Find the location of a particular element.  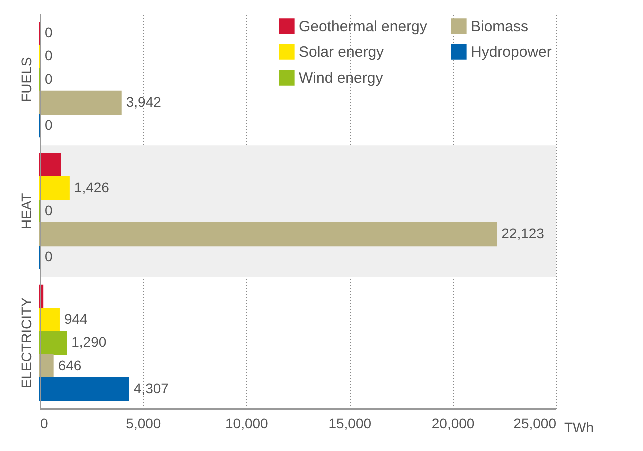

data-label: 3,942 is located at coordinates (144, 102).